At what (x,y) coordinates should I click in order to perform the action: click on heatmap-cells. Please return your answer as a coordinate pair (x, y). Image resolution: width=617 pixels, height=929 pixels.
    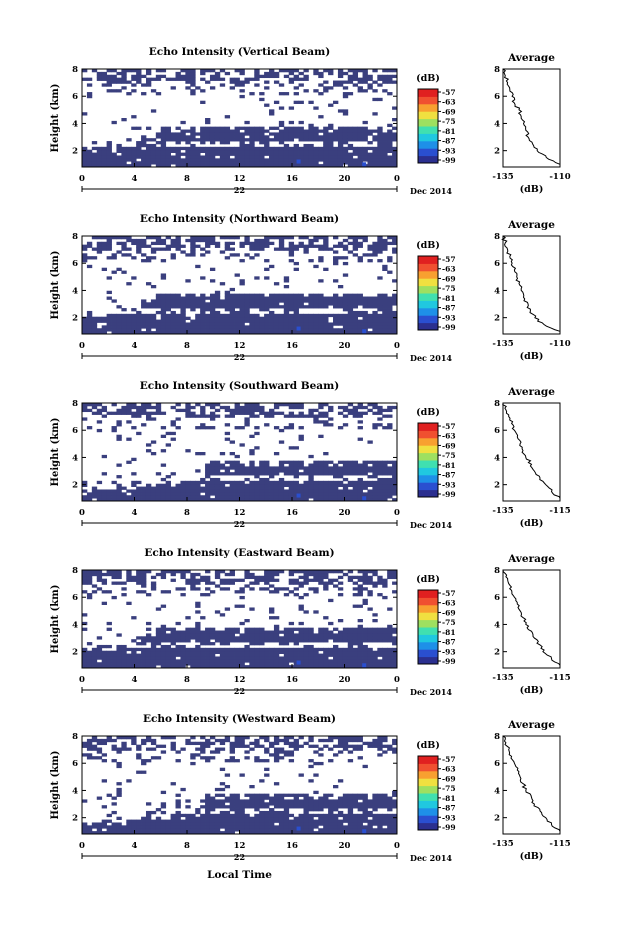
    Looking at the image, I should click on (240, 285).